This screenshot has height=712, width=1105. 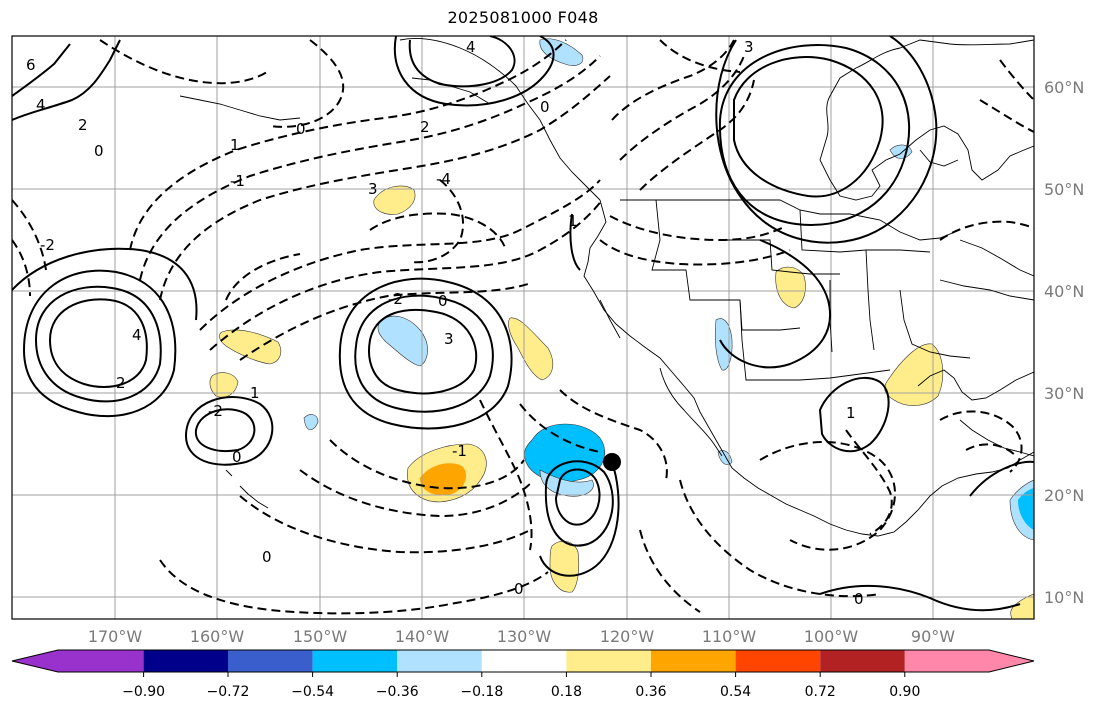 What do you see at coordinates (933, 636) in the screenshot?
I see `lon-label: 90°W` at bounding box center [933, 636].